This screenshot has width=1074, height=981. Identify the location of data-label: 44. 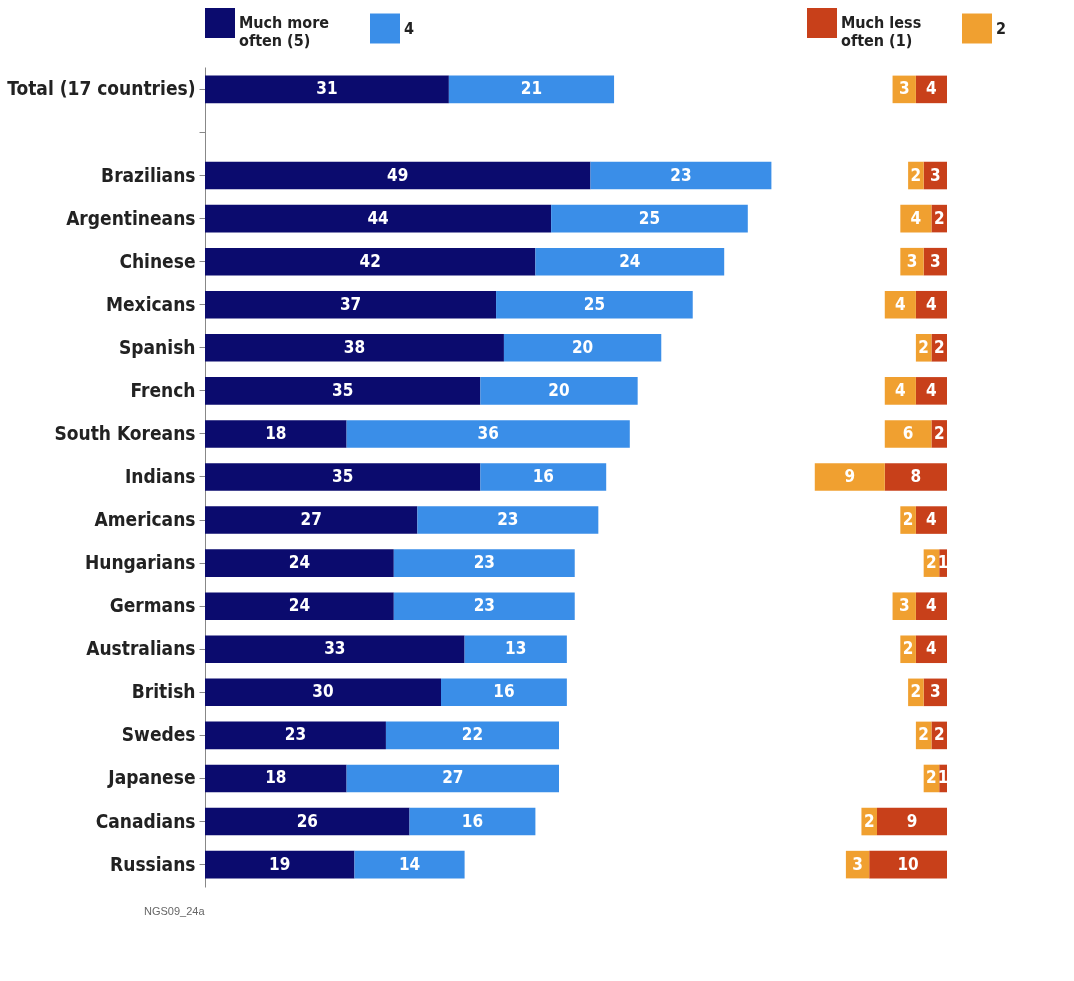
(378, 217).